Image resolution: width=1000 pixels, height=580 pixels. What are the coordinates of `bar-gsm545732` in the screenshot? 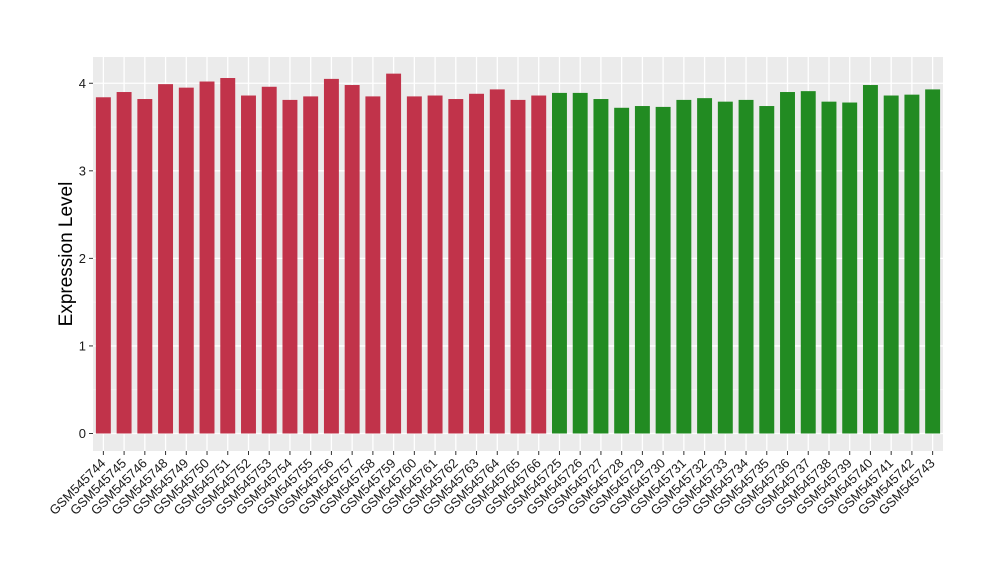 It's located at (705, 266).